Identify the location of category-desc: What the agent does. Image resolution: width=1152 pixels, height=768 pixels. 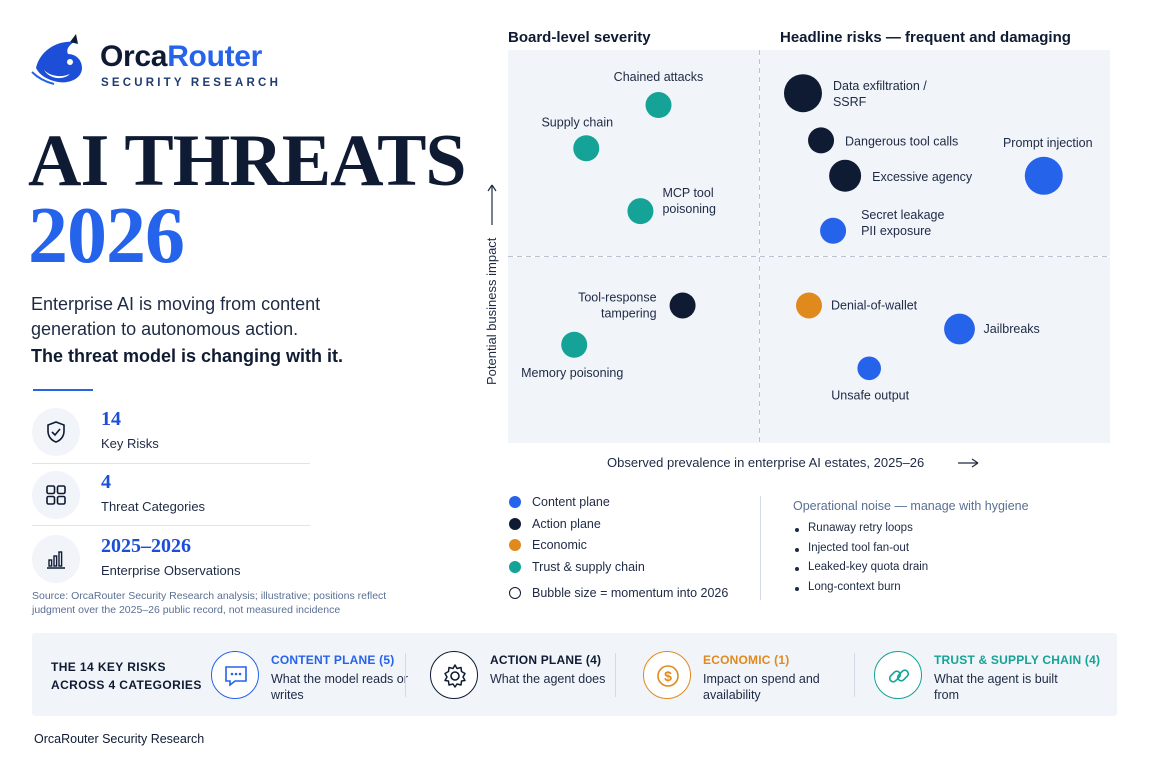
(548, 679).